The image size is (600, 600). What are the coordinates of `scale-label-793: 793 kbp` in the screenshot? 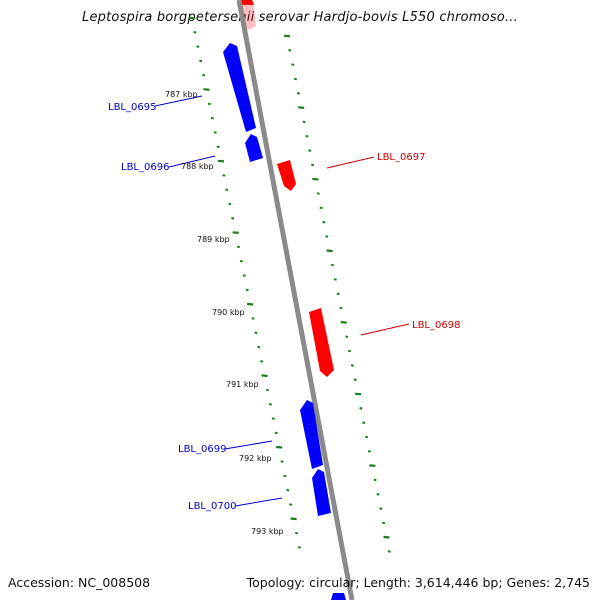 It's located at (267, 531).